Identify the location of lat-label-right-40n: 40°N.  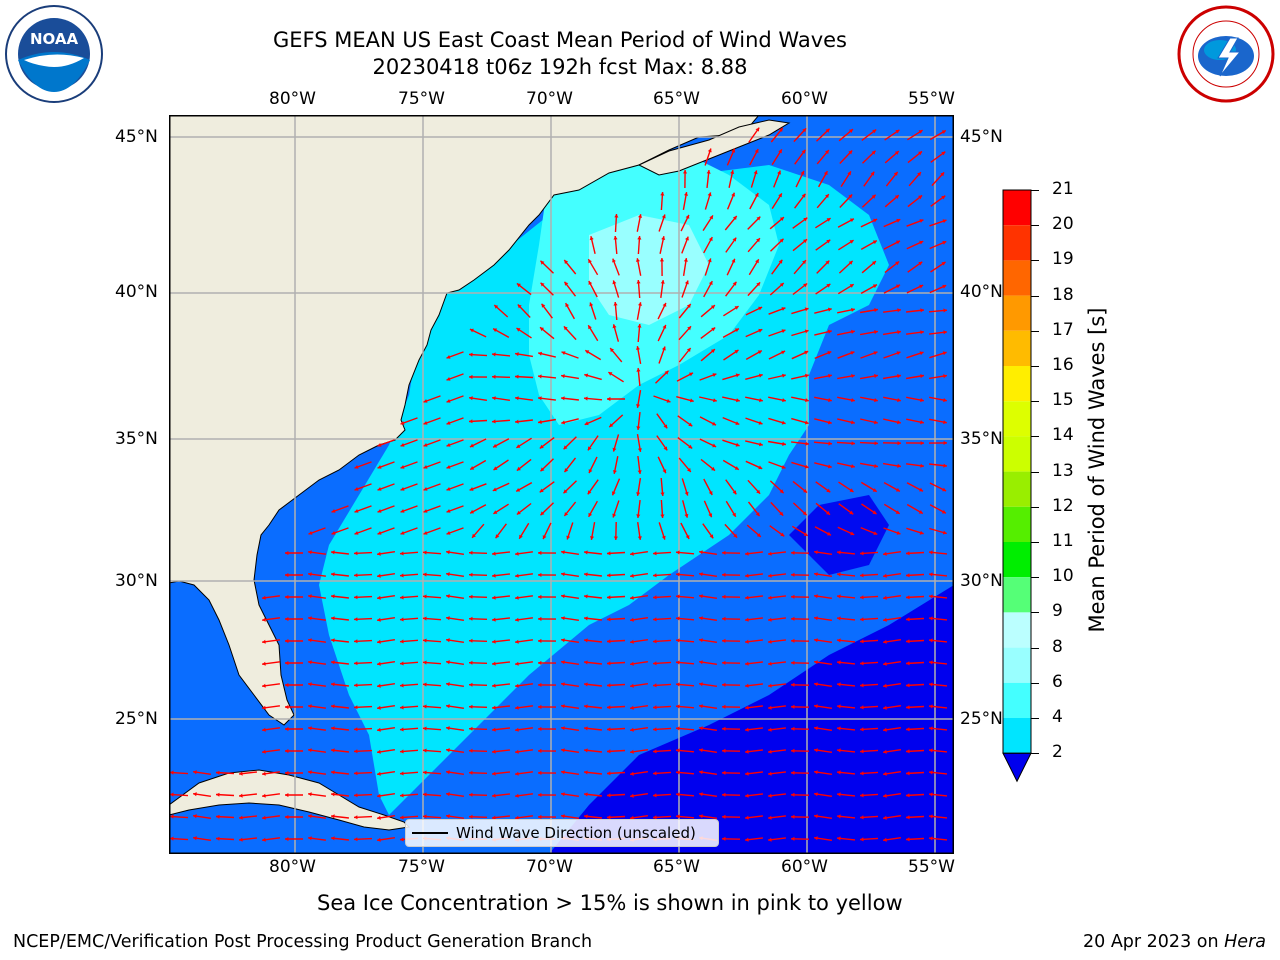
(981, 292).